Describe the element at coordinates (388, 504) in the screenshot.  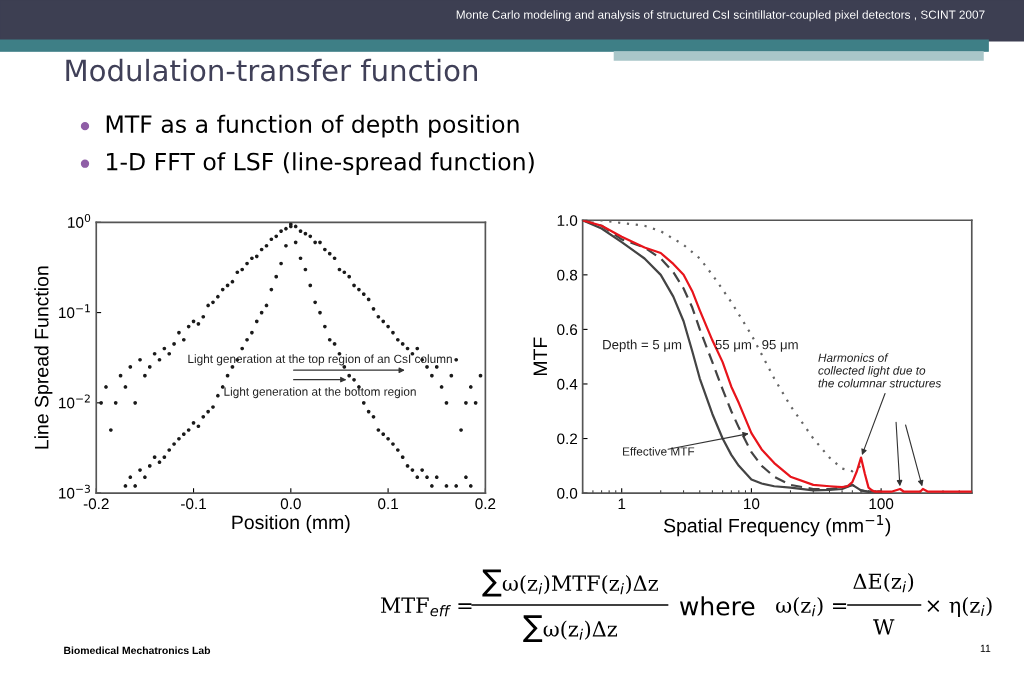
I see `x-tick-label: 0.1` at that location.